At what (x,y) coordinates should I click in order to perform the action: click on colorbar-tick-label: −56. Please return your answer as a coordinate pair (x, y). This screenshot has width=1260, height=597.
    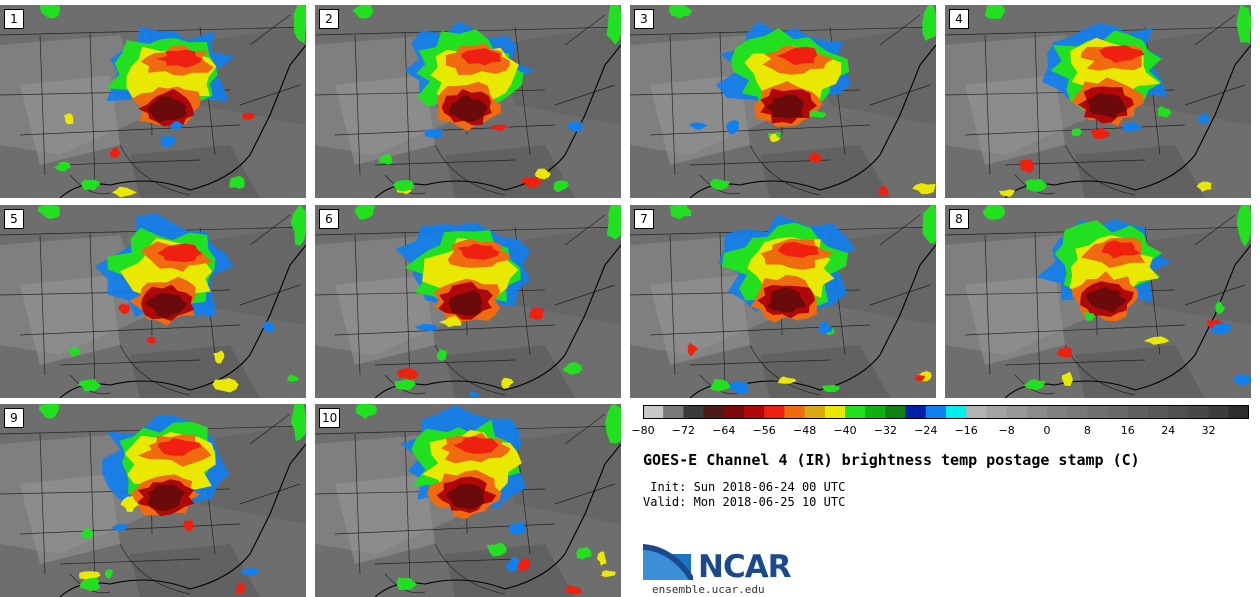
    Looking at the image, I should click on (764, 430).